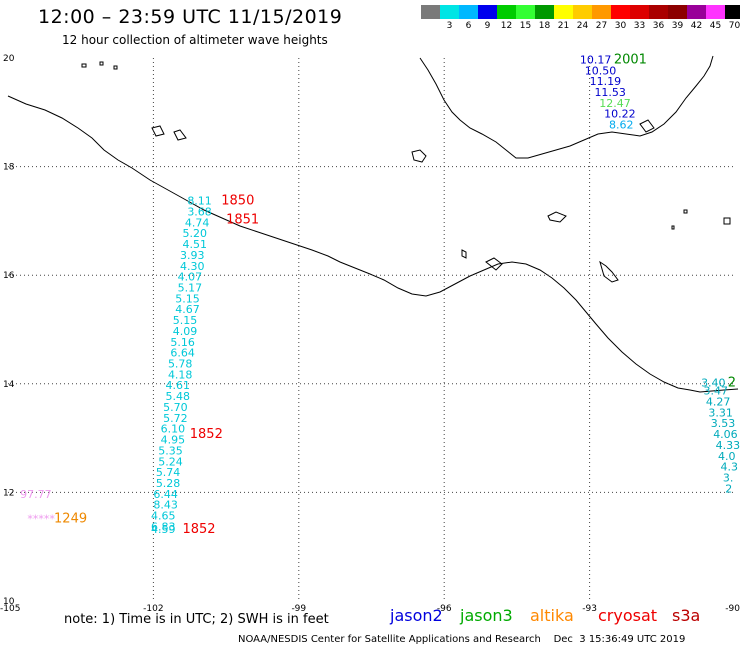 Image resolution: width=740 pixels, height=650 pixels. Describe the element at coordinates (36, 494) in the screenshot. I see `wave-height-value: 97.77` at that location.